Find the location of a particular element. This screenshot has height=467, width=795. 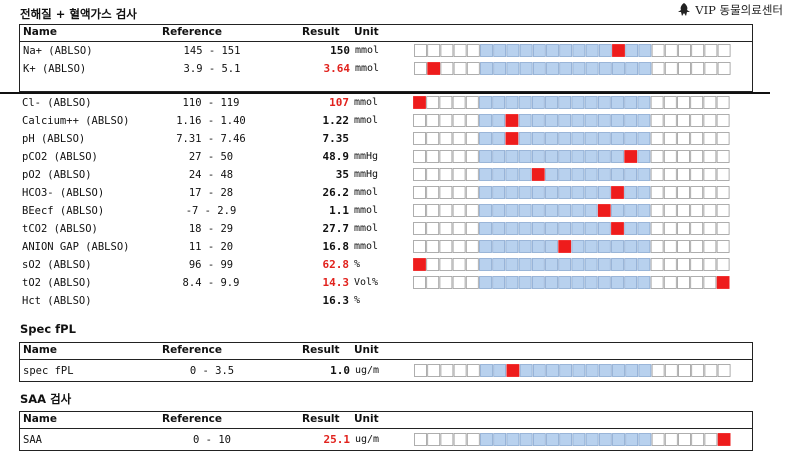

reference-range: -7 - 2.9 is located at coordinates (211, 211).